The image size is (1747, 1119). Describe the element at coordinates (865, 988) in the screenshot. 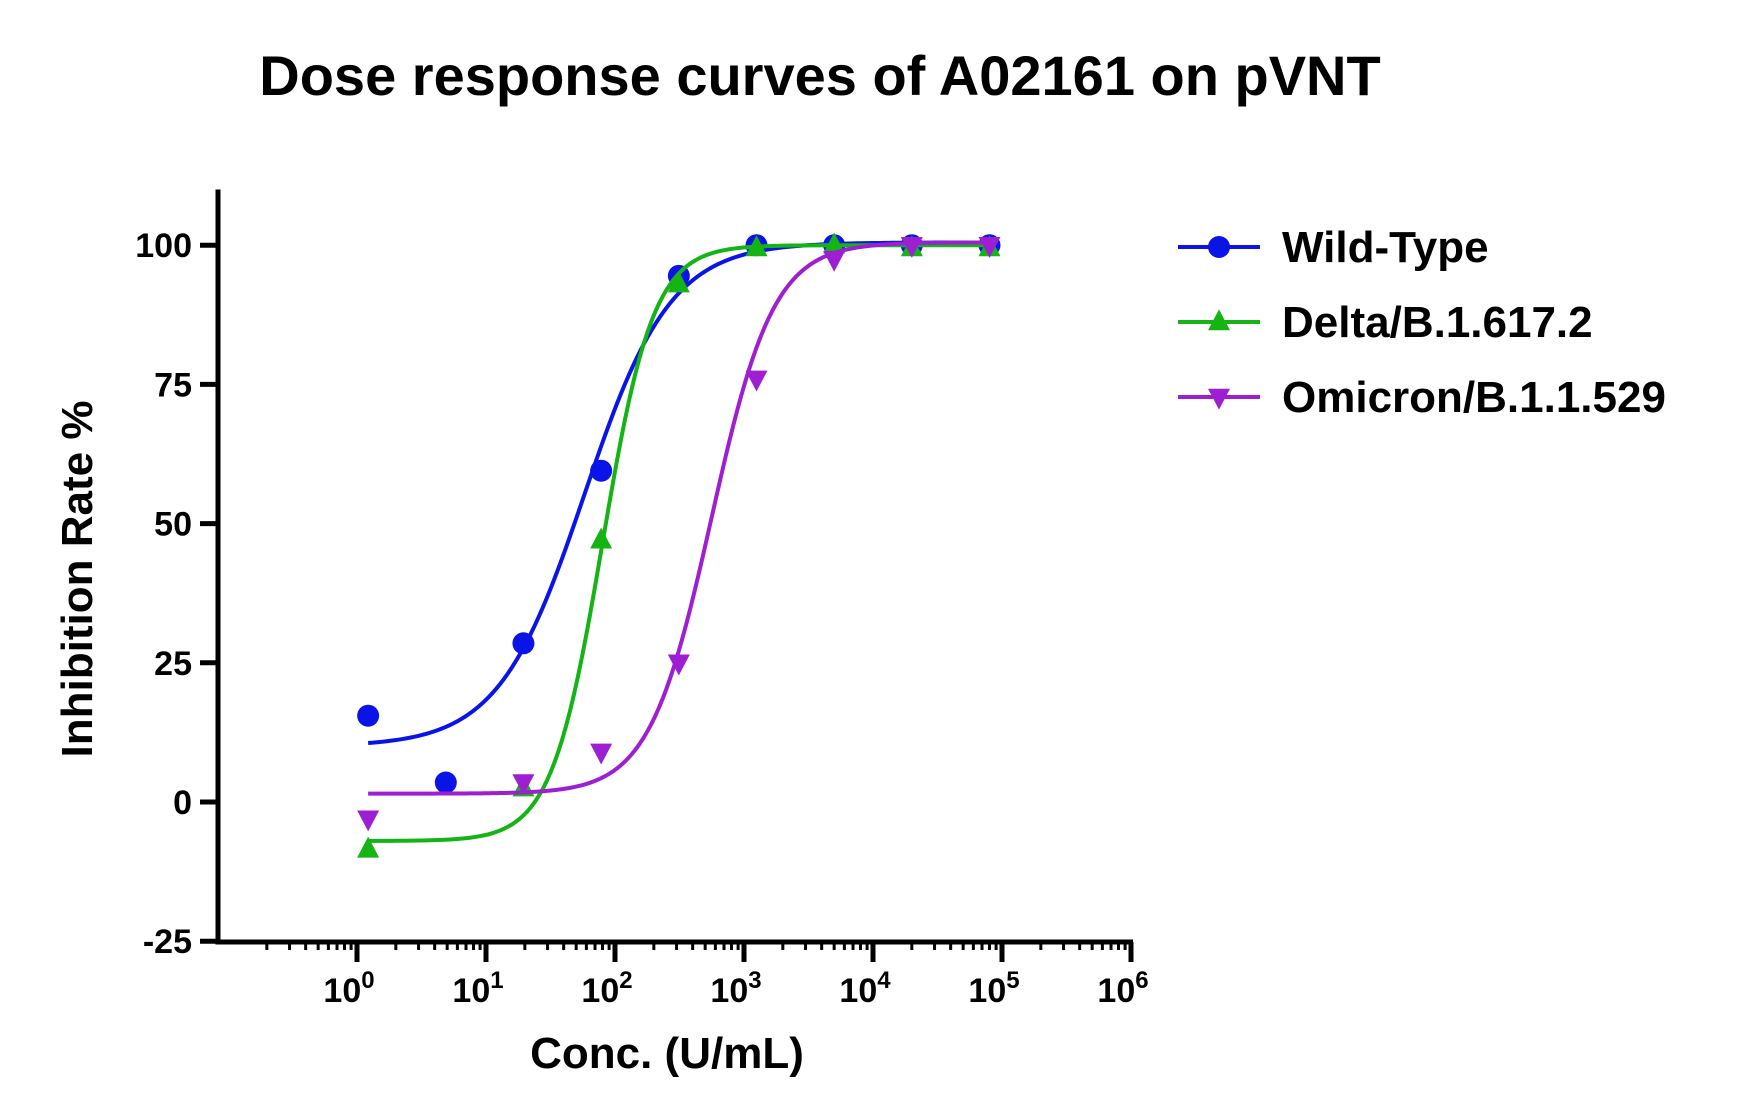

I see `x-tick-label: 10⁴` at that location.